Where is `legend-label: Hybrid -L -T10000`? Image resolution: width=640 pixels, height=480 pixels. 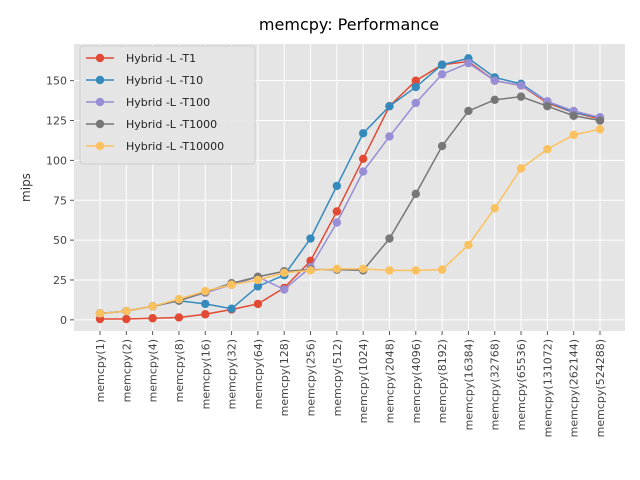
legend-label: Hybrid -L -T10000 is located at coordinates (175, 146).